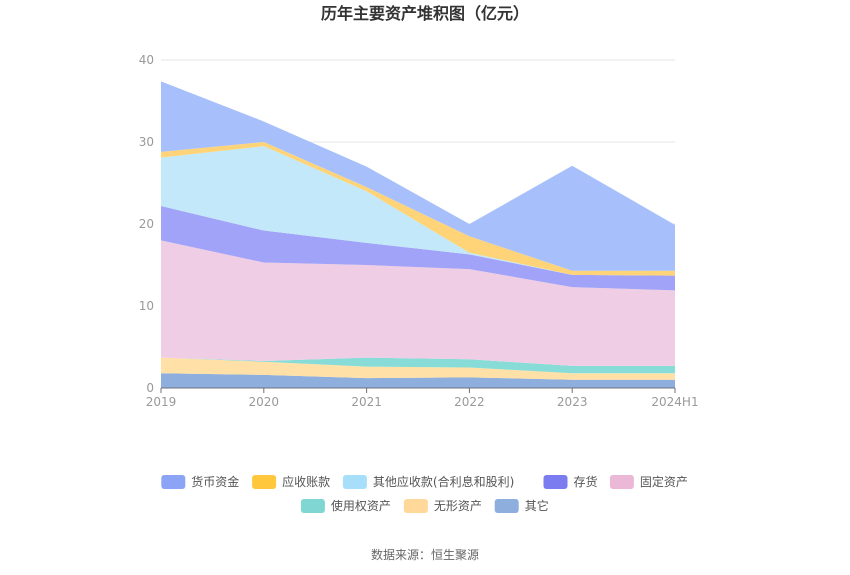 The image size is (850, 575). What do you see at coordinates (425, 13) in the screenshot?
I see `chart-title: 历年主要资产堆积图（亿元）` at bounding box center [425, 13].